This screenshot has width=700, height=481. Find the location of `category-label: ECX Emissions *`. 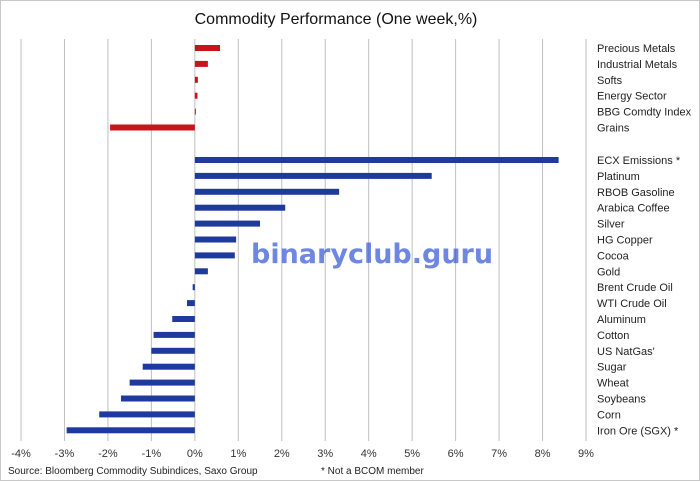

category-label: ECX Emissions * is located at coordinates (639, 161).